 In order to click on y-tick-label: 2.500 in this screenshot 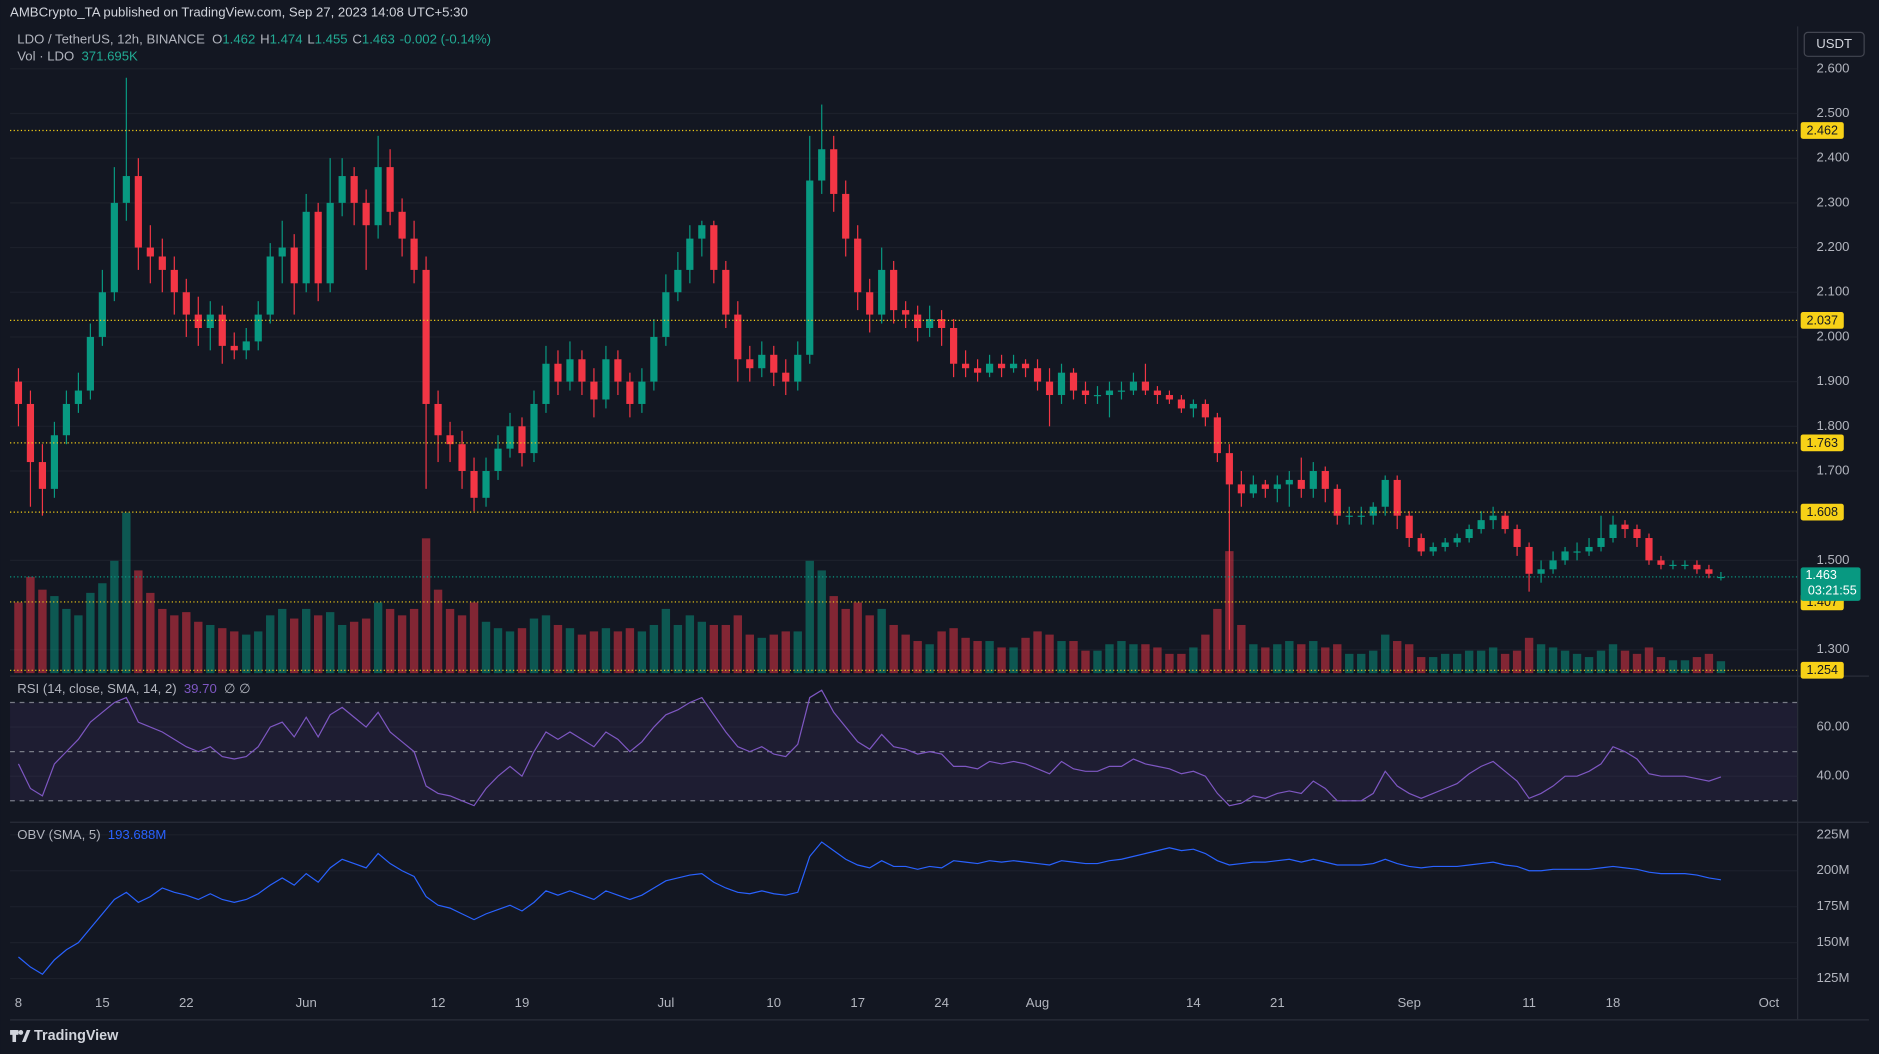, I will do `click(1833, 112)`.